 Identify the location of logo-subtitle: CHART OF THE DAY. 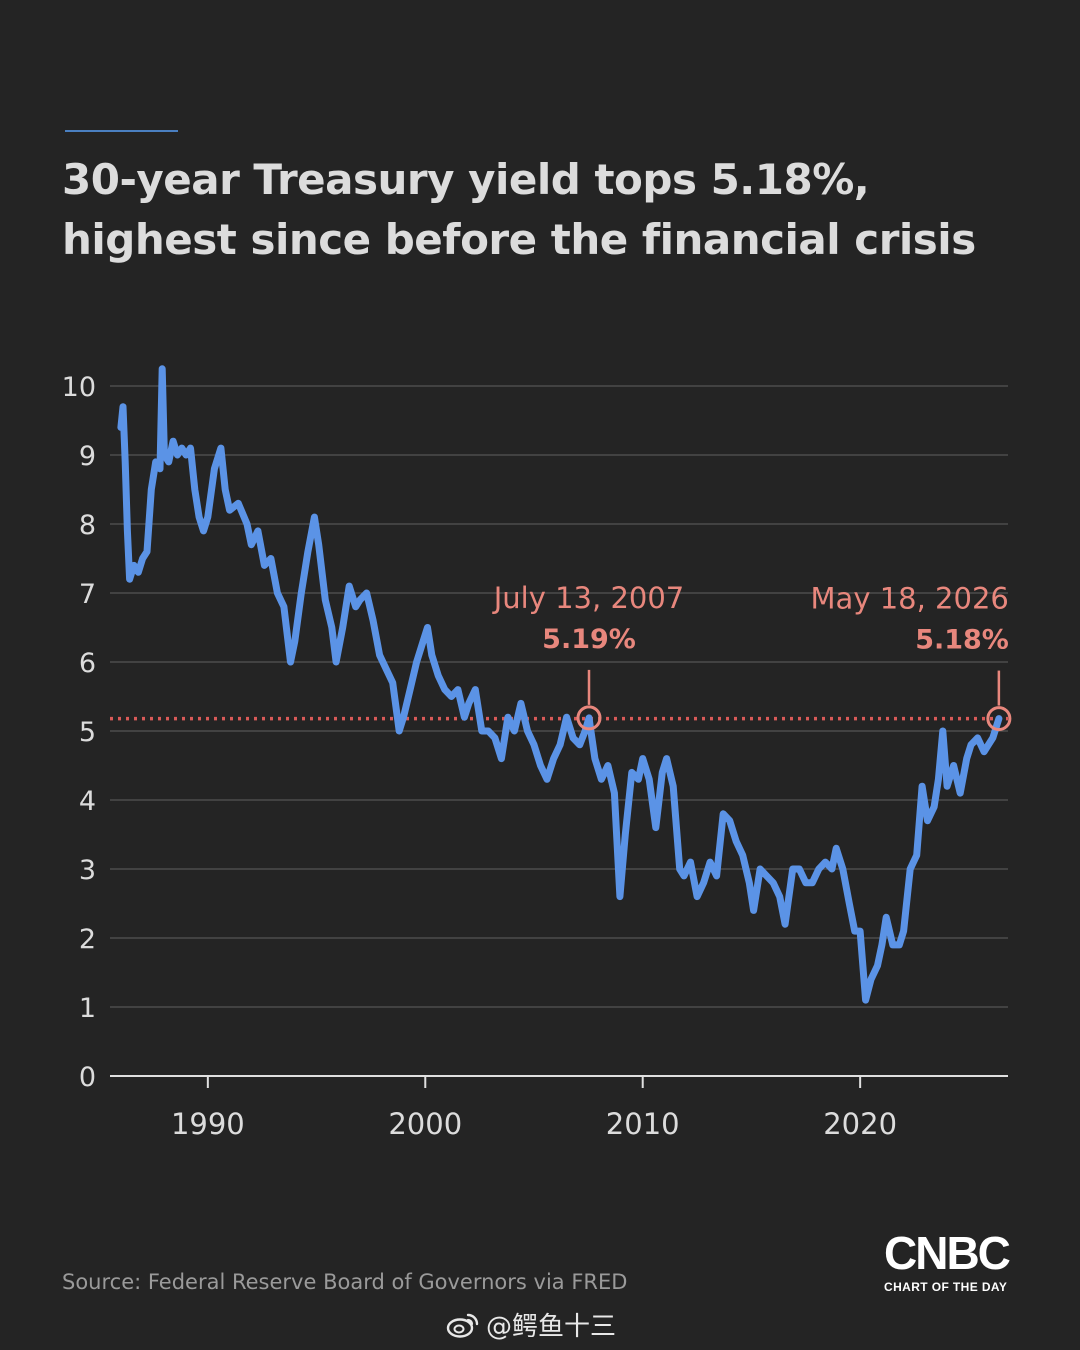
(946, 1287).